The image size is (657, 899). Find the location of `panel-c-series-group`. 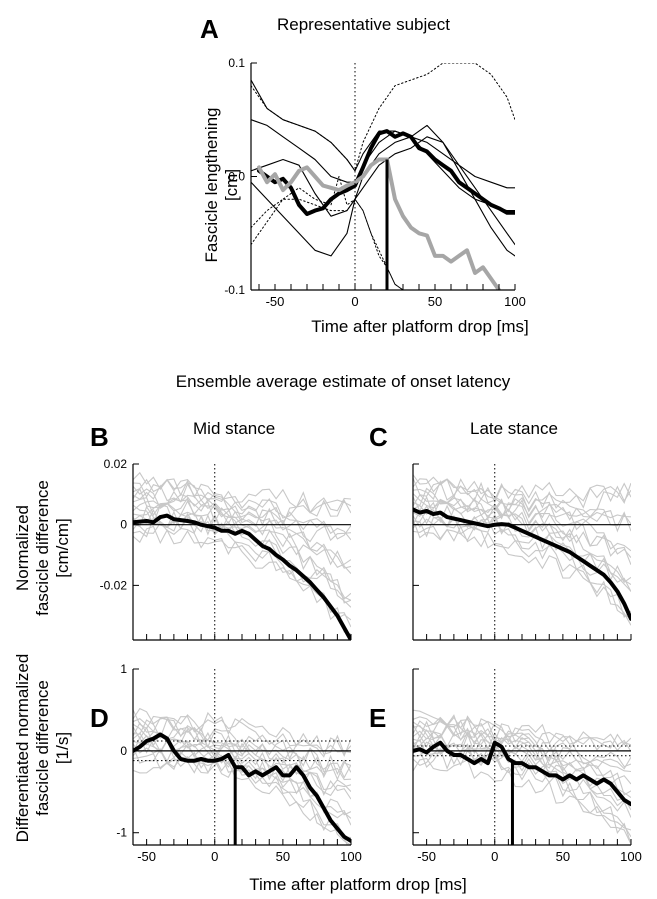

panel-c-series-group is located at coordinates (522, 550).